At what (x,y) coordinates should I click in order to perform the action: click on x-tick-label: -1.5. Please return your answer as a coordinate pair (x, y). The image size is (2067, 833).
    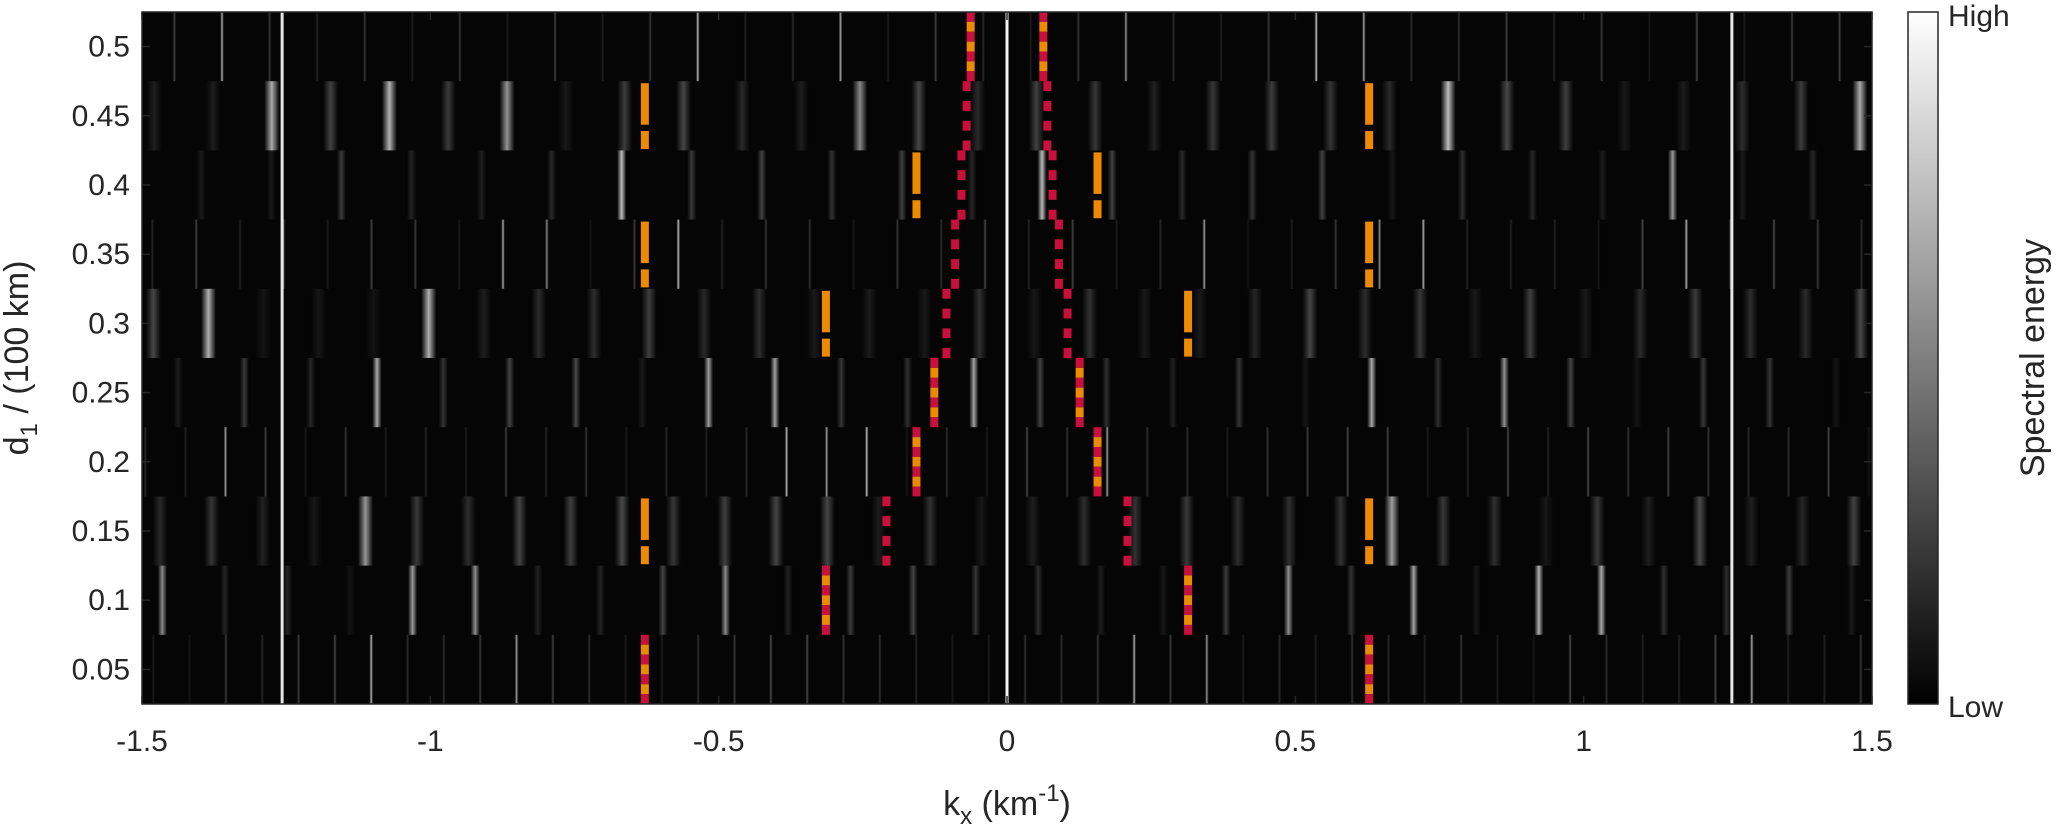
    Looking at the image, I should click on (142, 741).